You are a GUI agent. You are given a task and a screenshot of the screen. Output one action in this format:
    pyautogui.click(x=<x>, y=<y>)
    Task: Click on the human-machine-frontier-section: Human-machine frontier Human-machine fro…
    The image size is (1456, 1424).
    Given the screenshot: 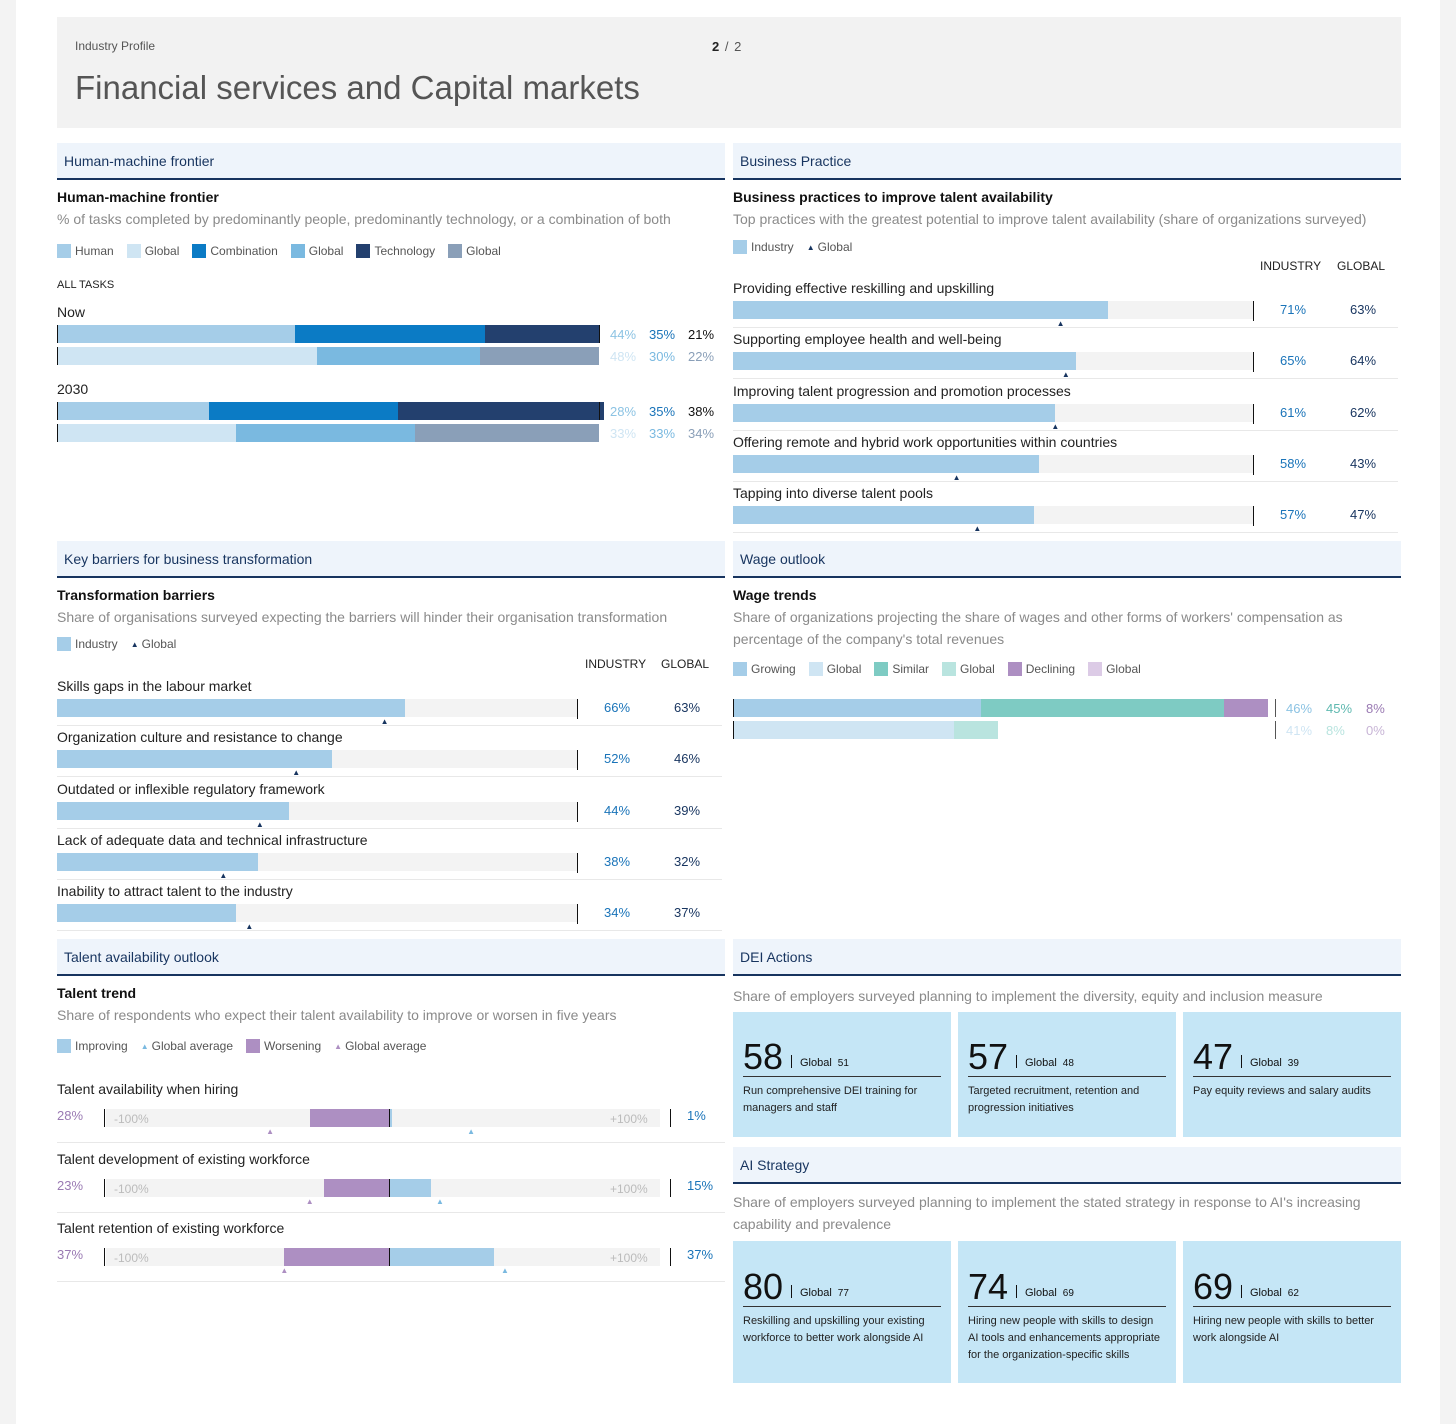 What is the action you would take?
    pyautogui.click(x=391, y=335)
    